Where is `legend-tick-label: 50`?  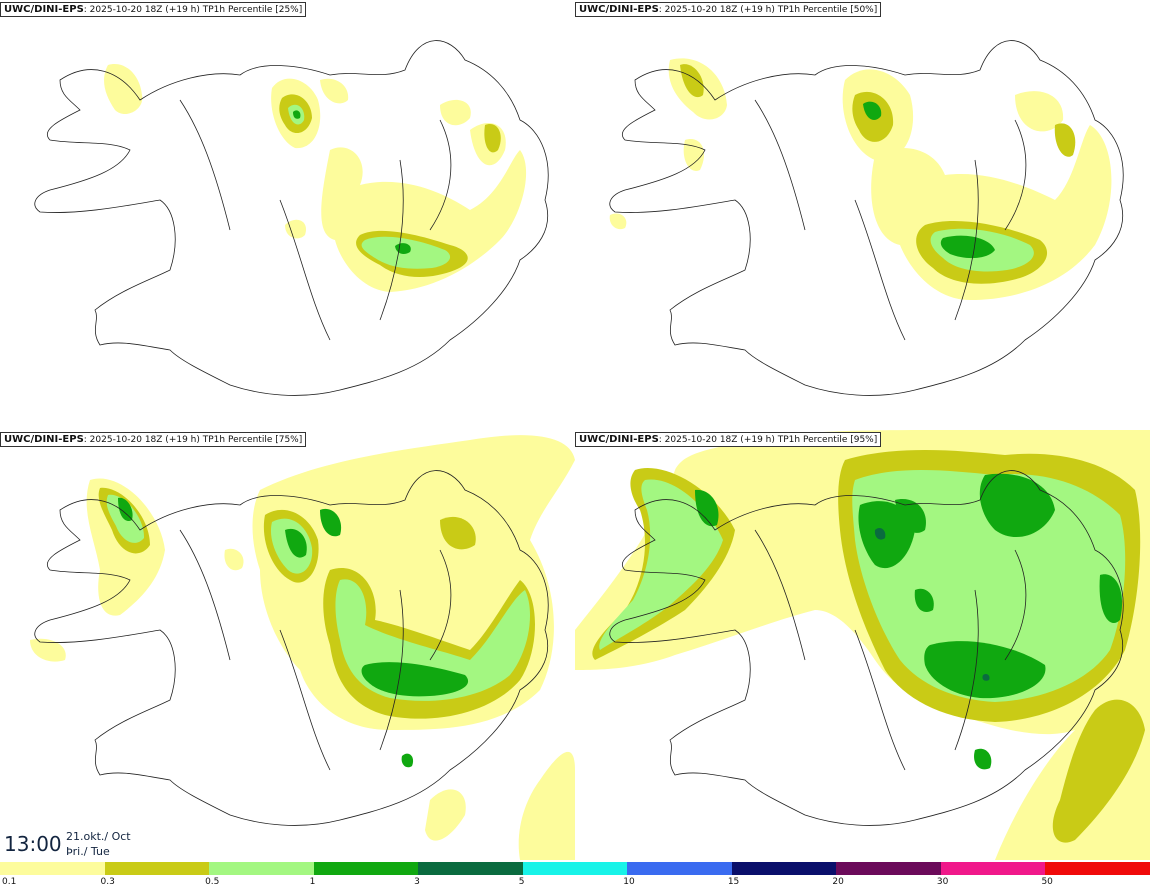 legend-tick-label: 50 is located at coordinates (1047, 882).